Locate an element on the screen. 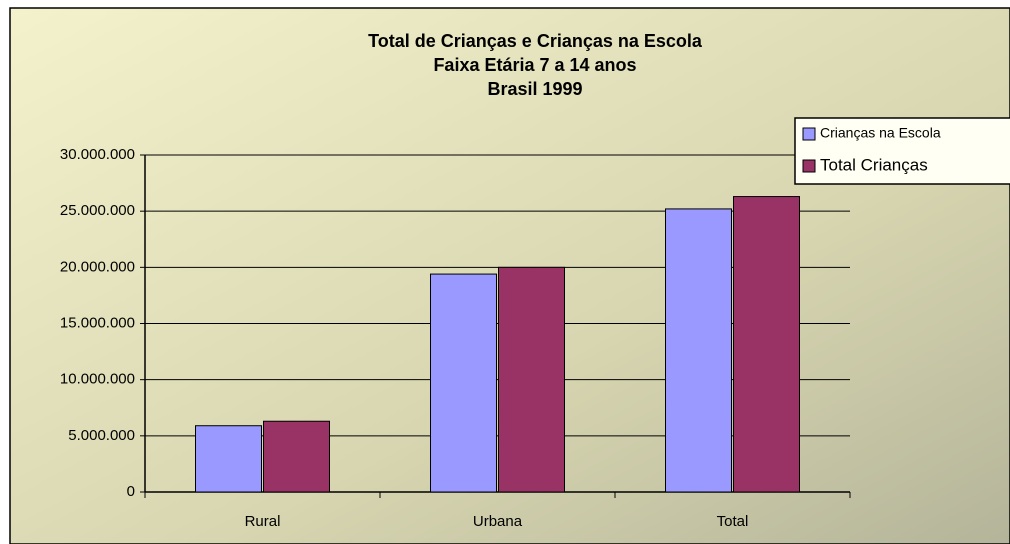  y-tick-label: 25.000.000 is located at coordinates (97, 210).